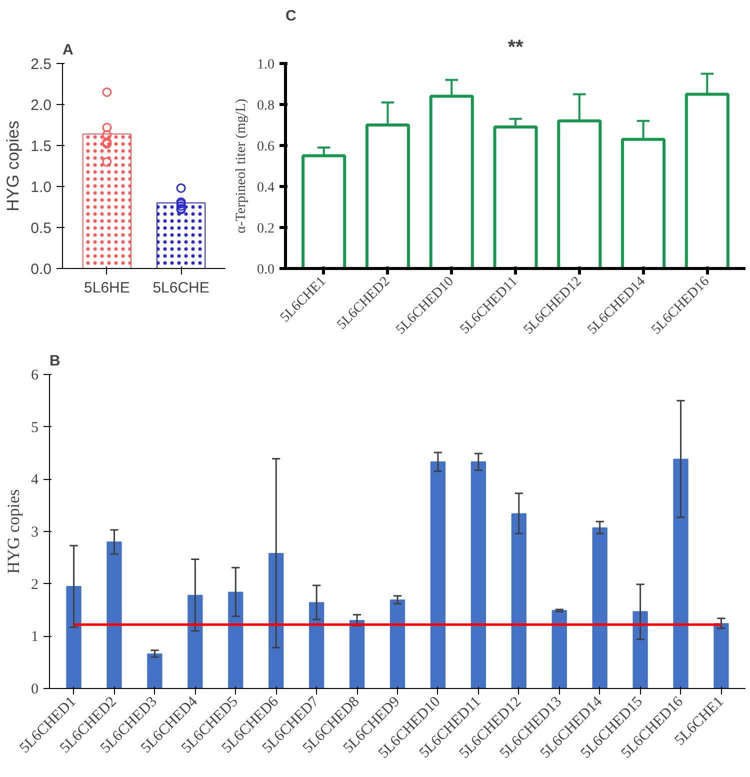 The width and height of the screenshot is (750, 777). I want to click on y-tick-label: 2.0, so click(41, 105).